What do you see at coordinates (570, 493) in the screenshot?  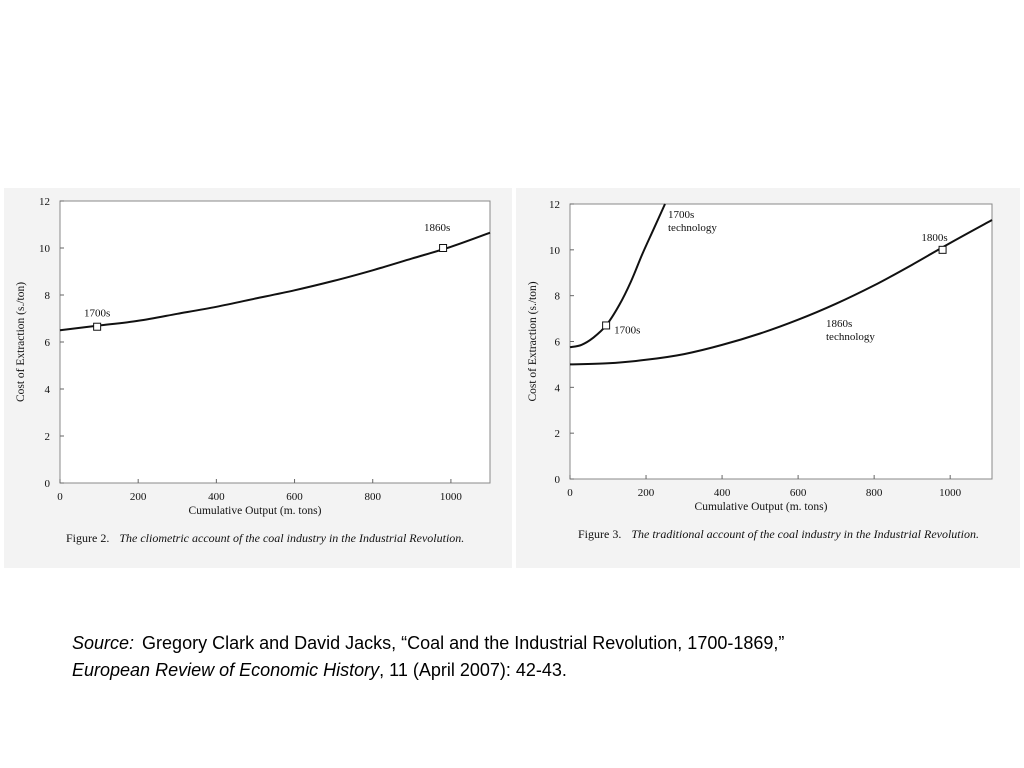 I see `fig3-x-tick-label: 0` at bounding box center [570, 493].